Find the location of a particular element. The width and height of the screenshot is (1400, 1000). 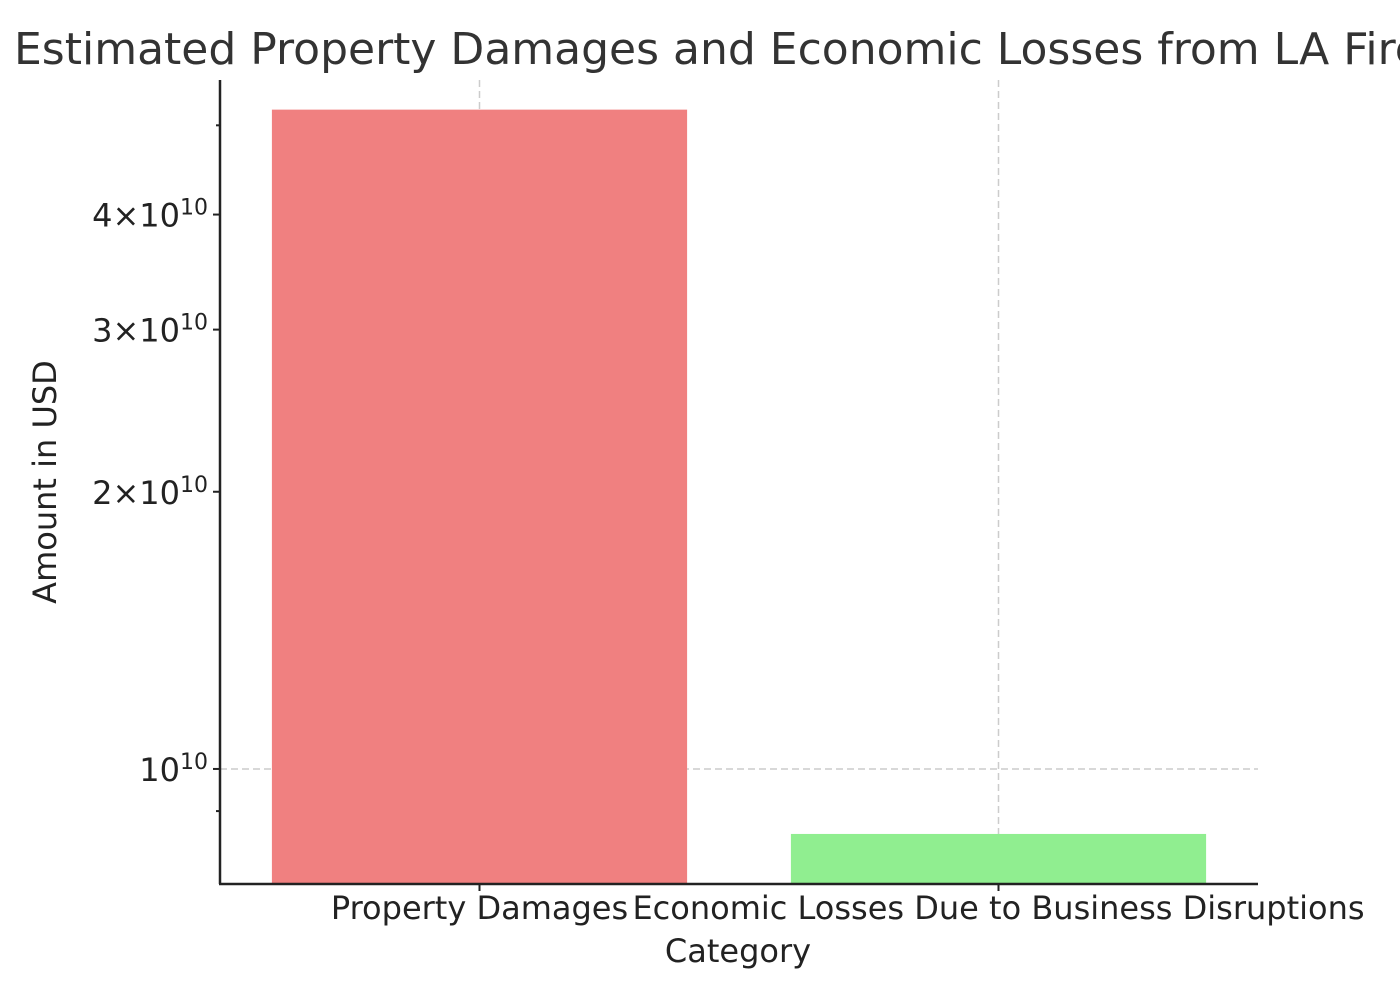

y-tick-label: 3×1010 is located at coordinates (150, 330).